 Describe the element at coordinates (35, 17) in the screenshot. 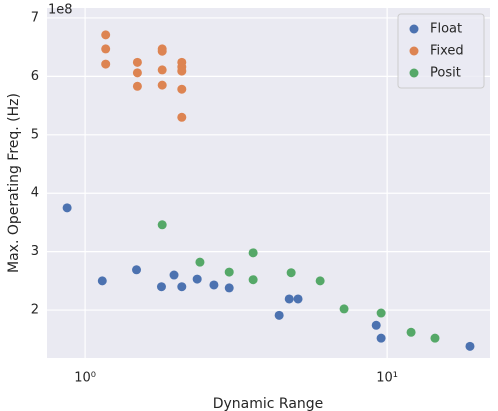

I see `y-tick-label: 7` at that location.